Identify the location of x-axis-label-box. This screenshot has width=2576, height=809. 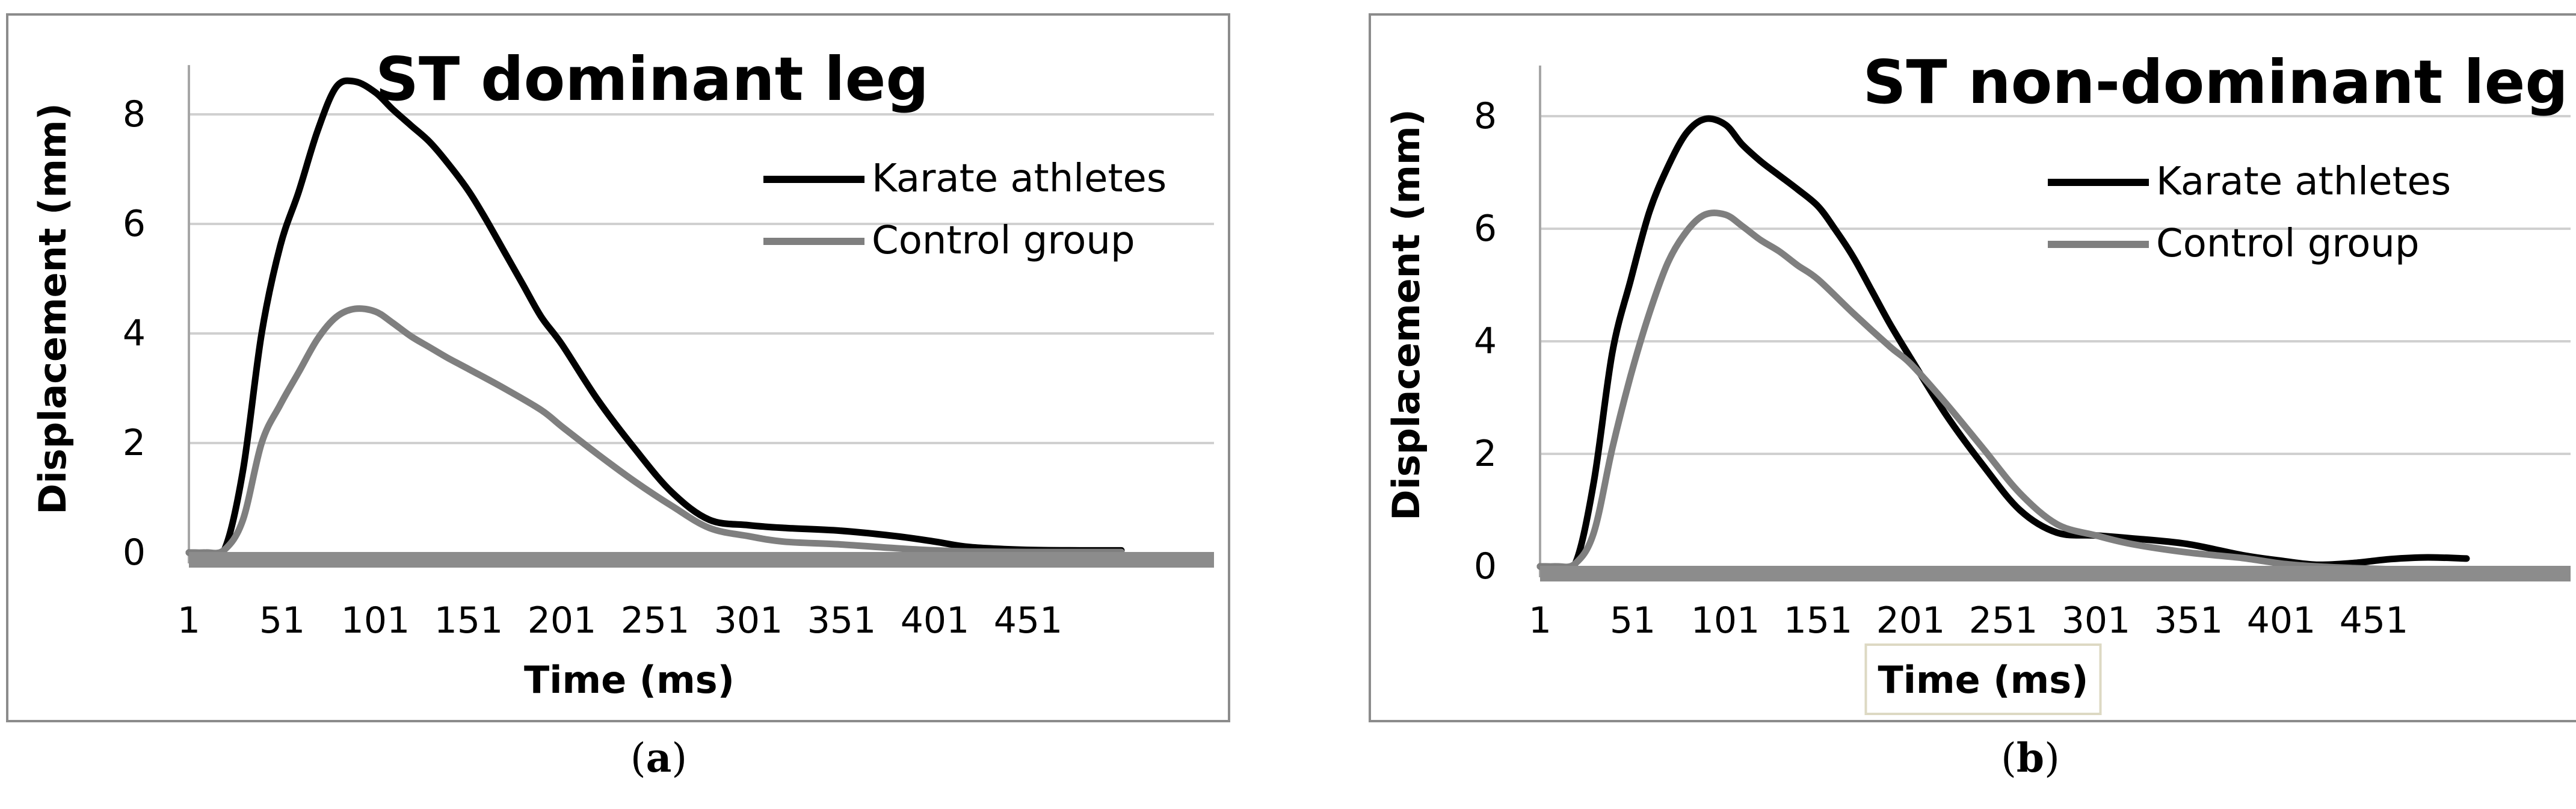
(1983, 679).